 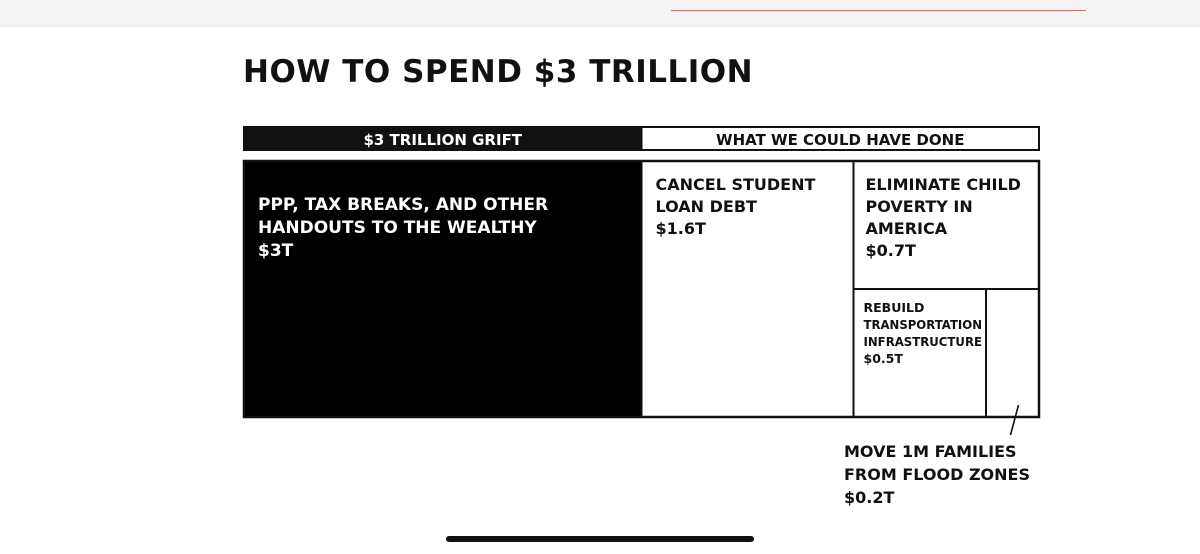 I want to click on block-child-poverty-line-2: AMERICA, so click(x=907, y=228).